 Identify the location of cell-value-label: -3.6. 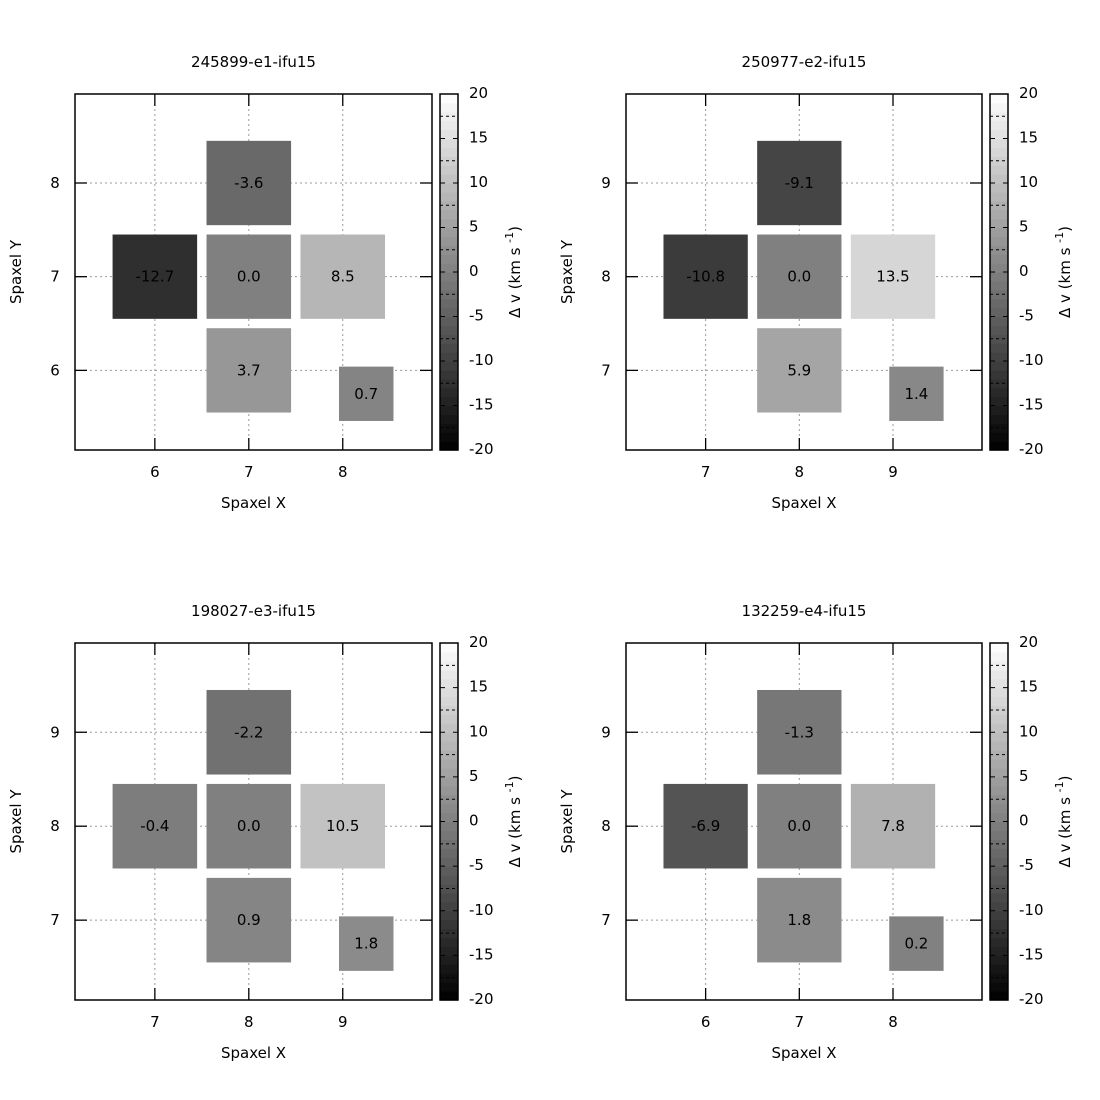
(248, 183).